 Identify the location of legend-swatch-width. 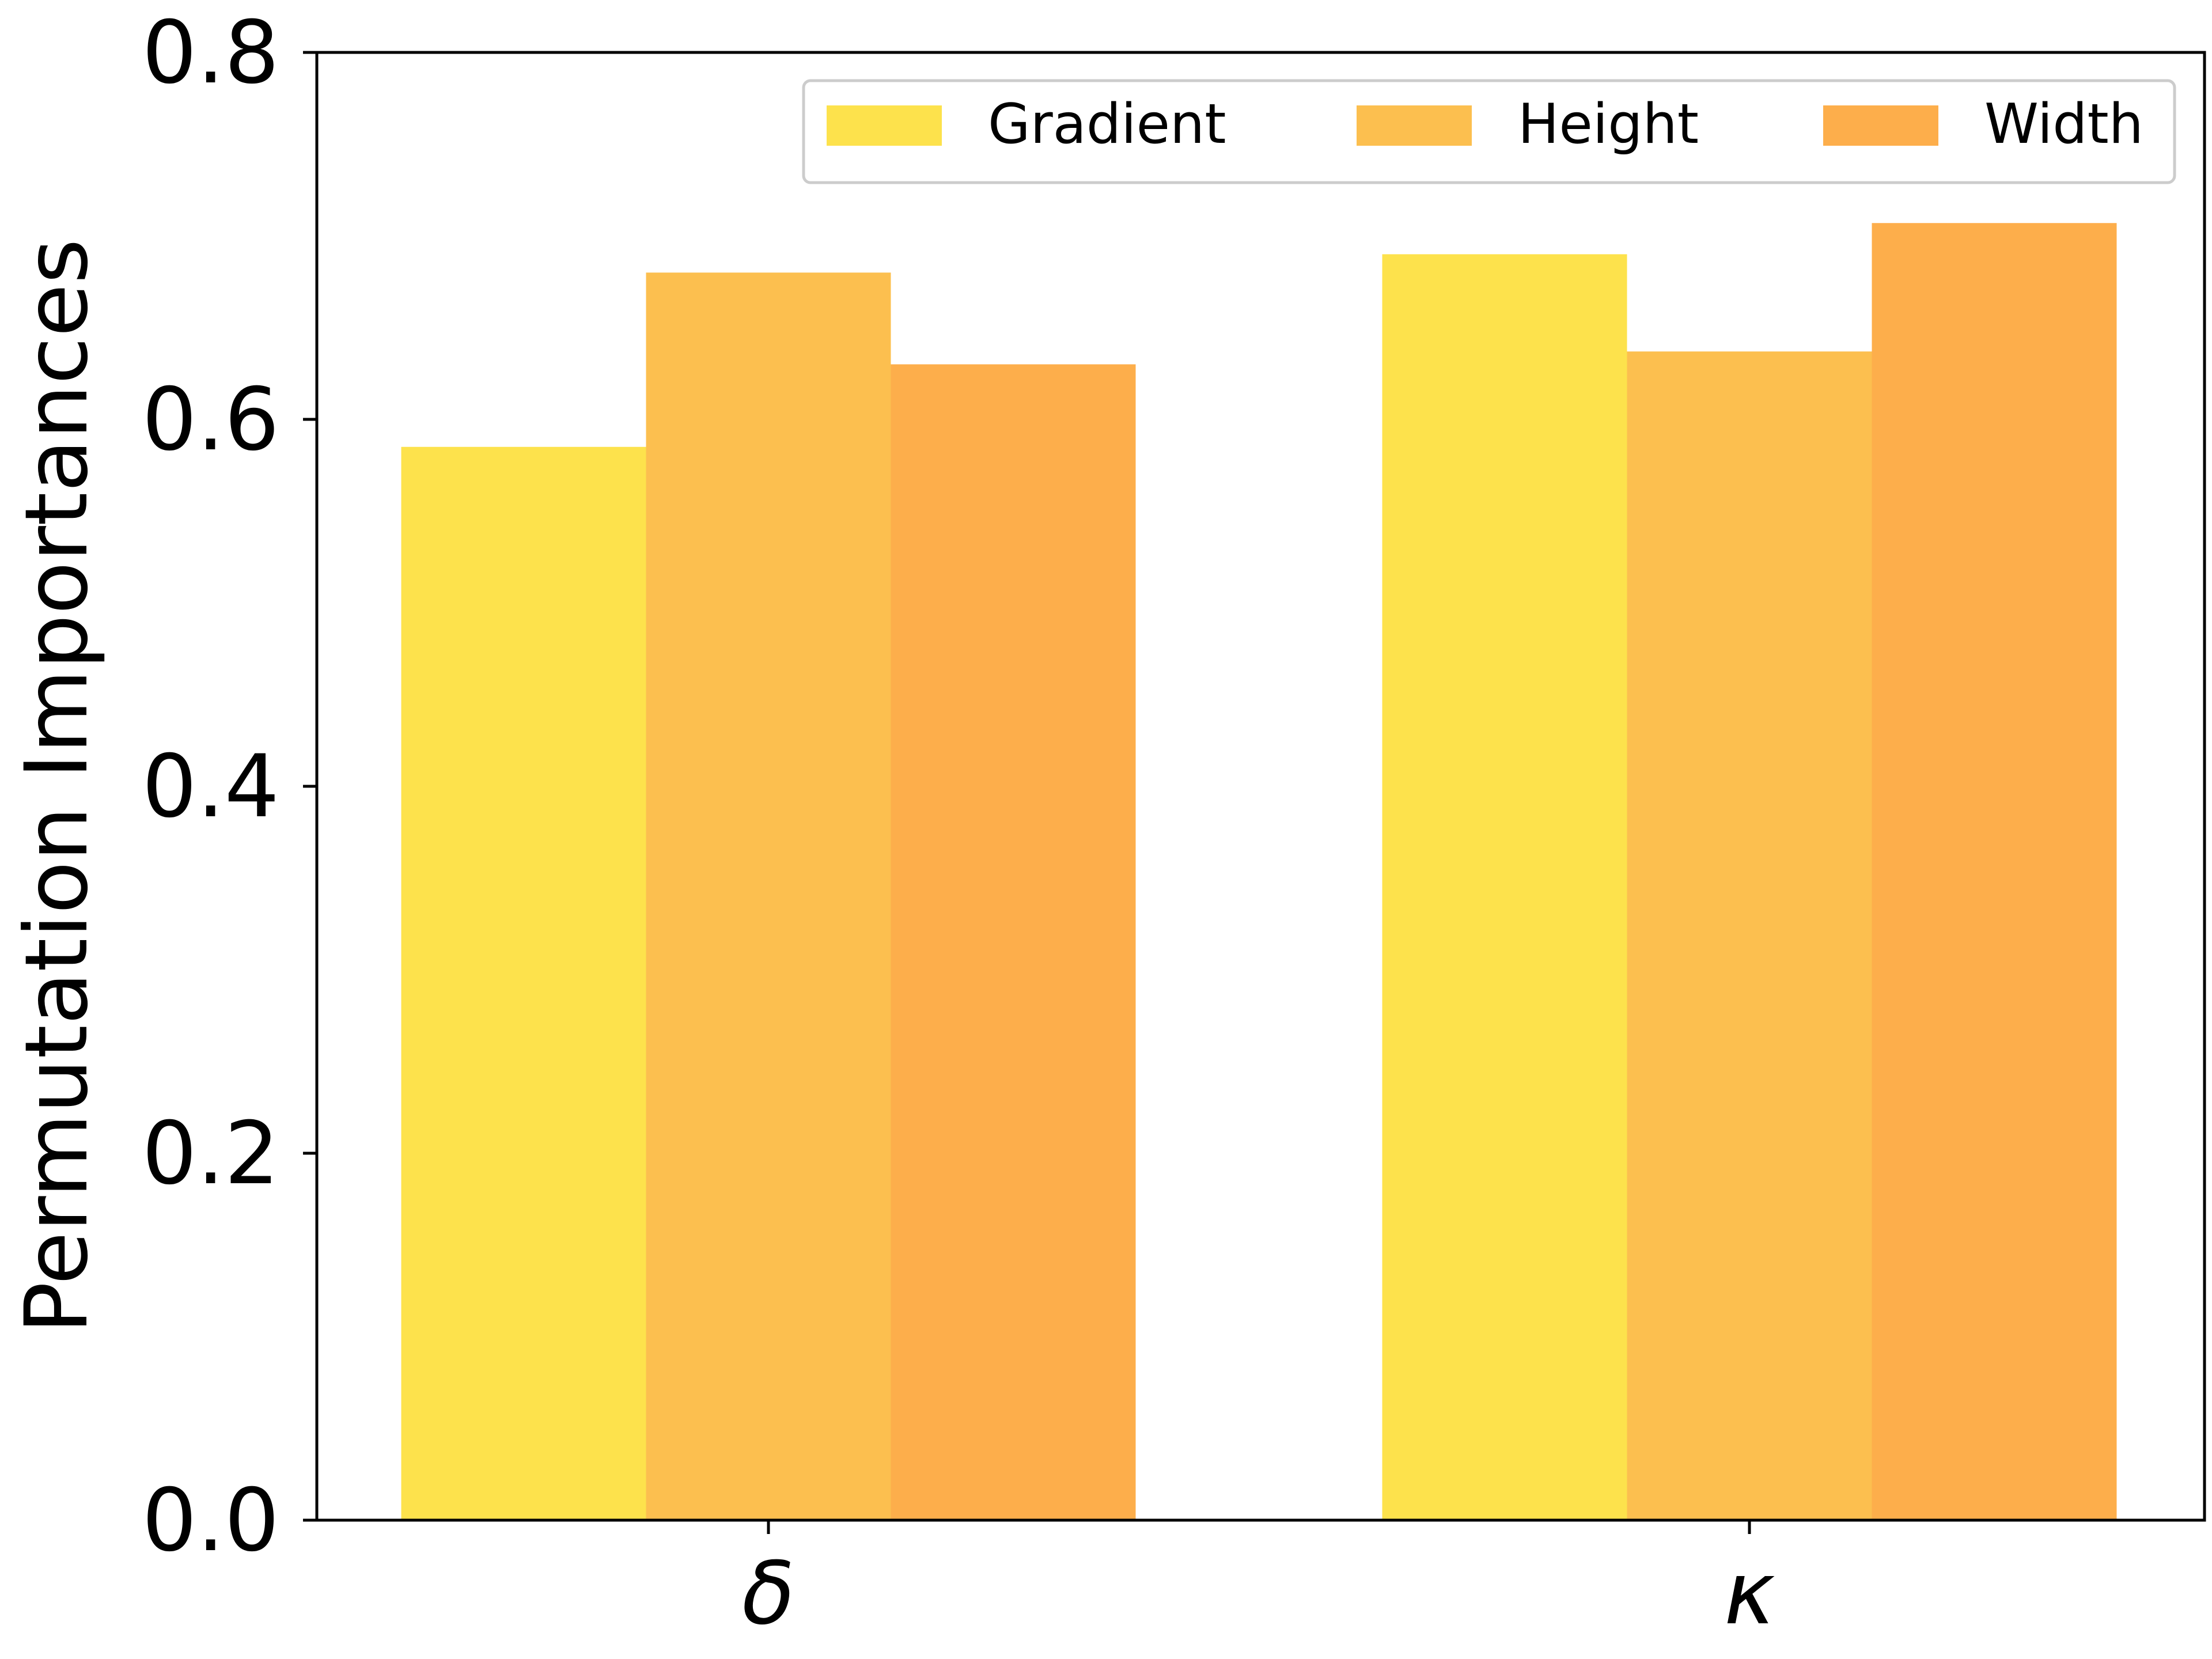
(1880, 125).